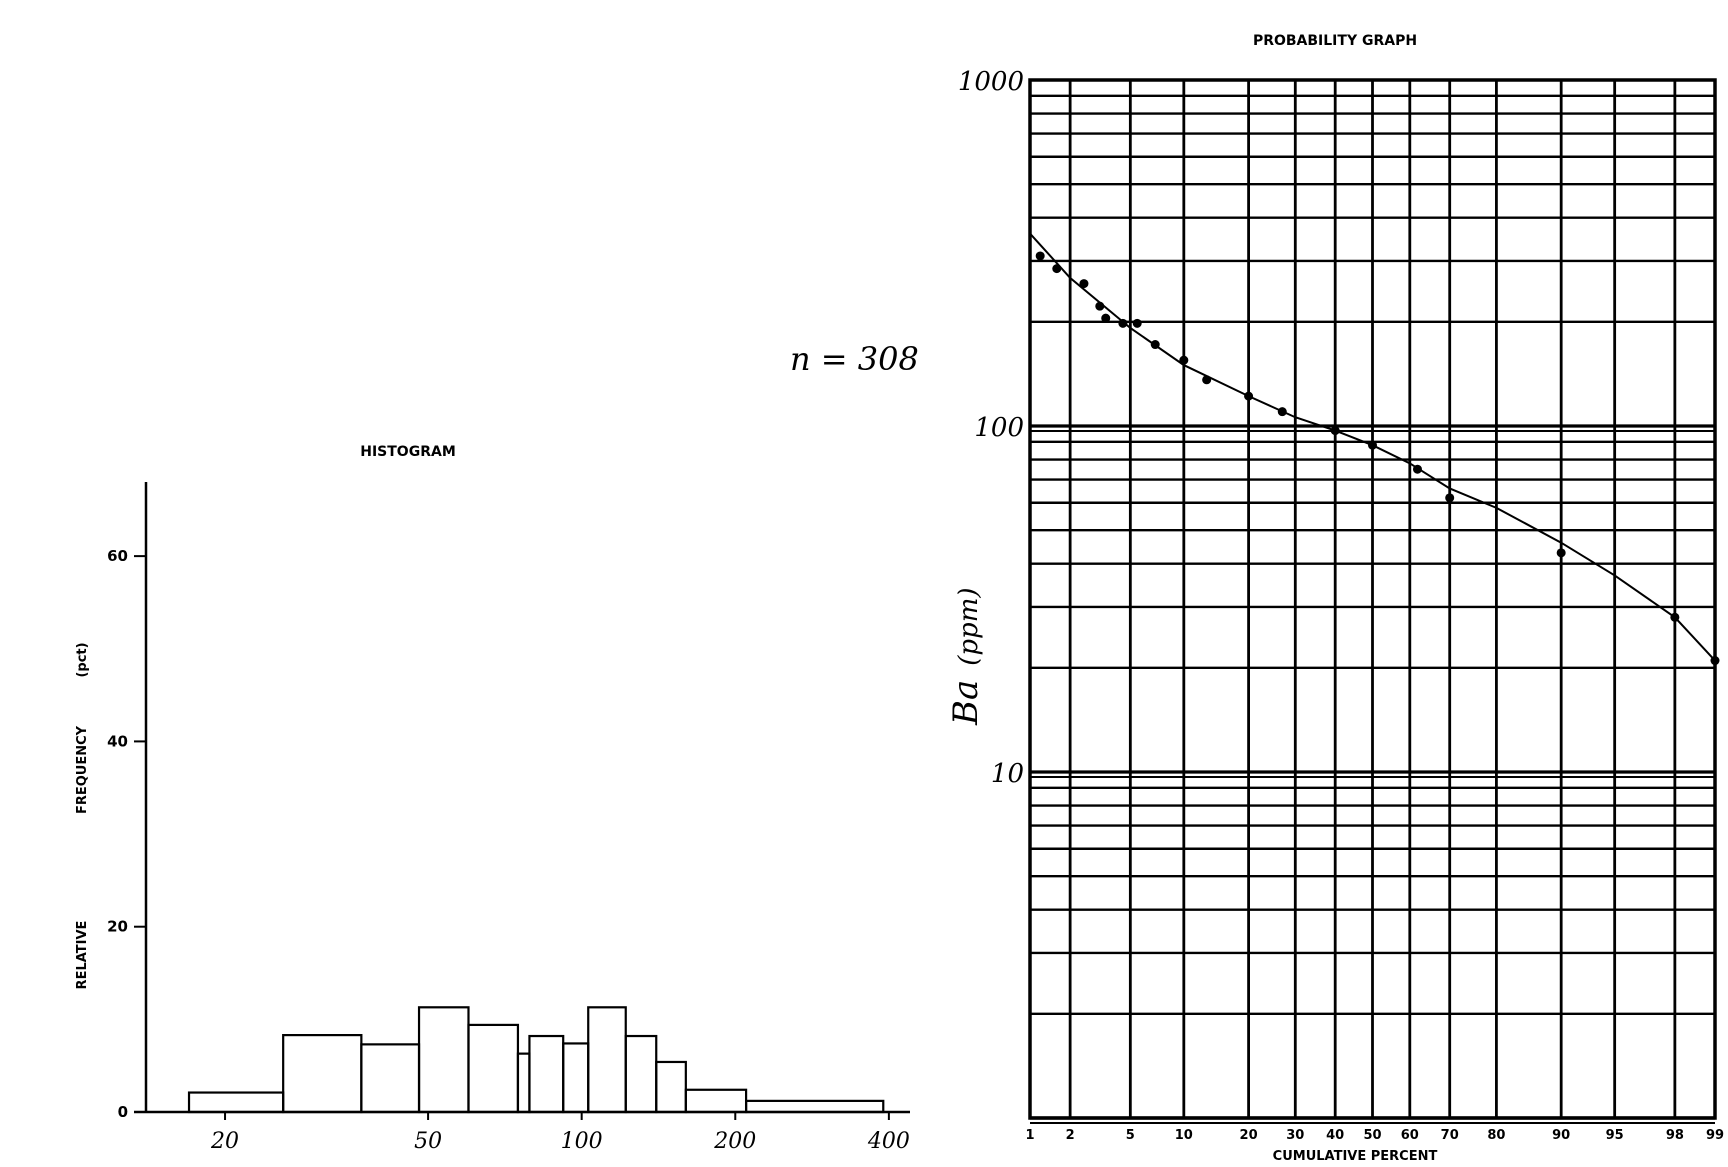 The image size is (1728, 1167). I want to click on y-label-unit: (pct), so click(82, 659).